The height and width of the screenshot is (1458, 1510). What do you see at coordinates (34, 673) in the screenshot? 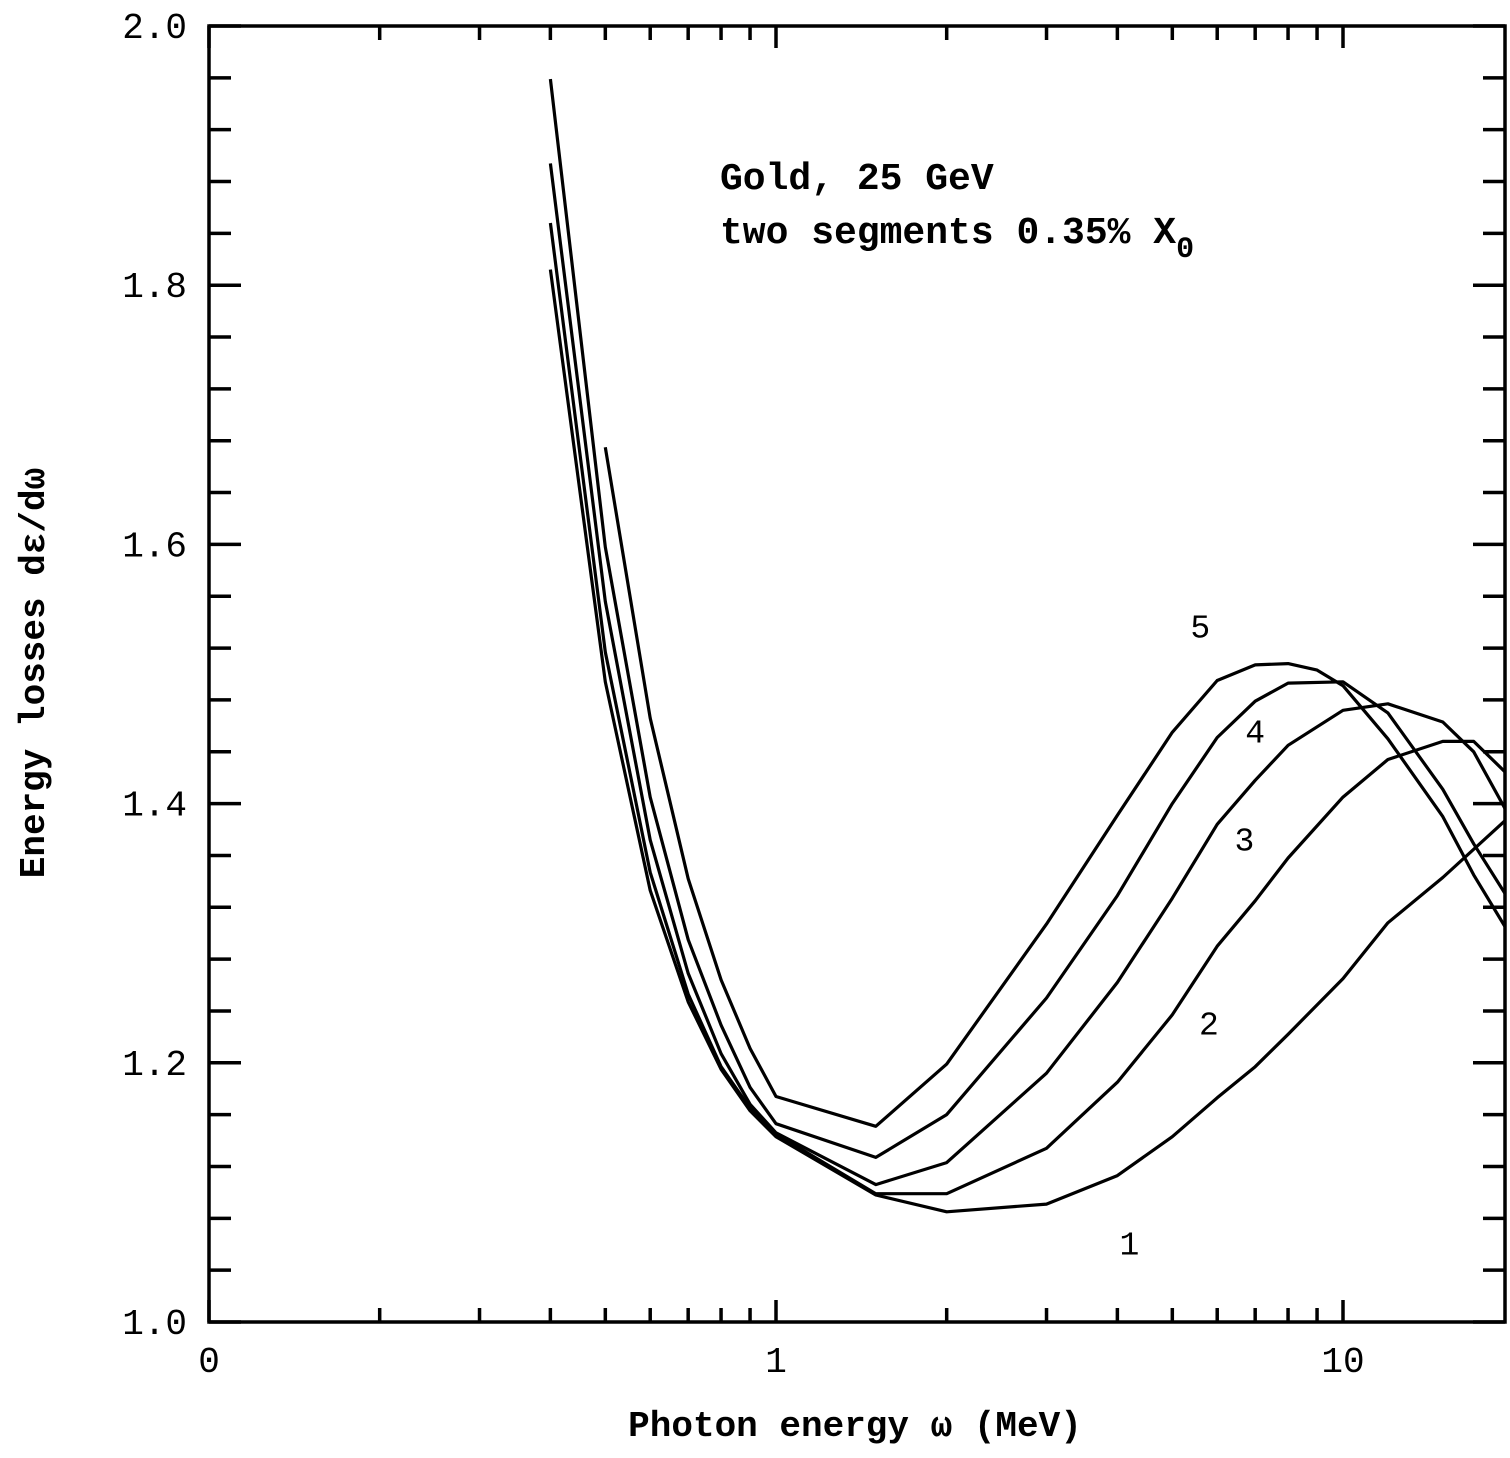
I see `y-axis-title: Energy losses dε/dω` at bounding box center [34, 673].